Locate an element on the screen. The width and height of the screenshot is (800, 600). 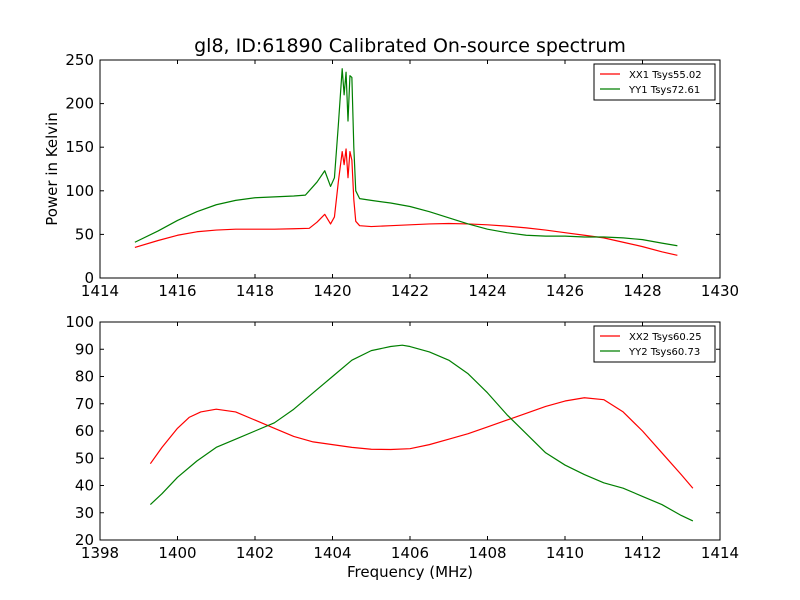
top-ytick-label-3: 150 is located at coordinates (79, 147).